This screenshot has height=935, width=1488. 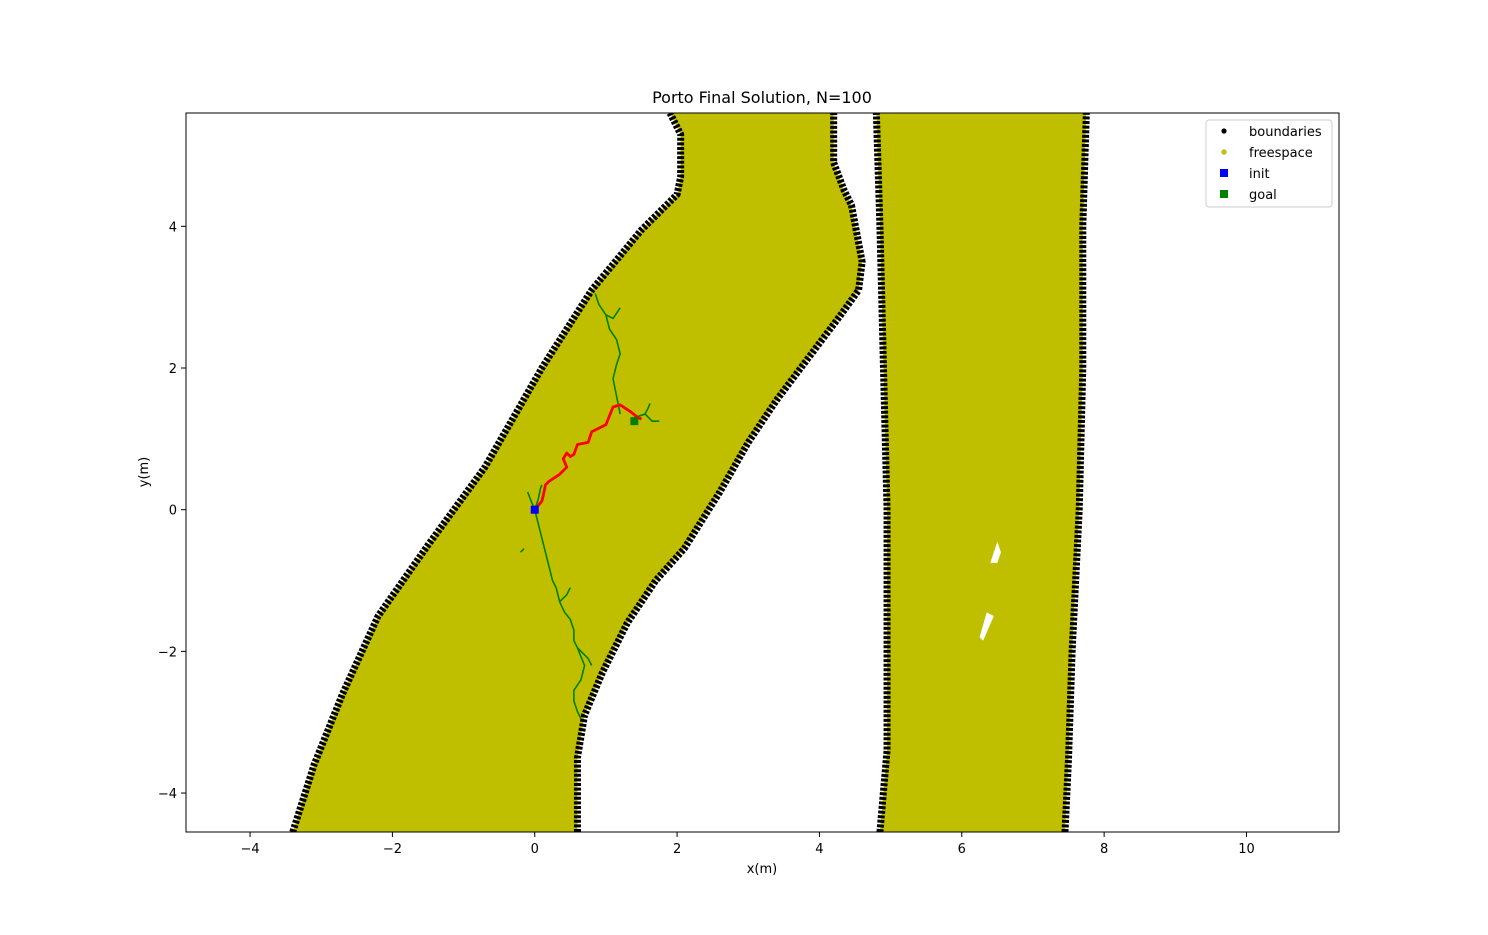 I want to click on x-tick-label: 0, so click(x=535, y=849).